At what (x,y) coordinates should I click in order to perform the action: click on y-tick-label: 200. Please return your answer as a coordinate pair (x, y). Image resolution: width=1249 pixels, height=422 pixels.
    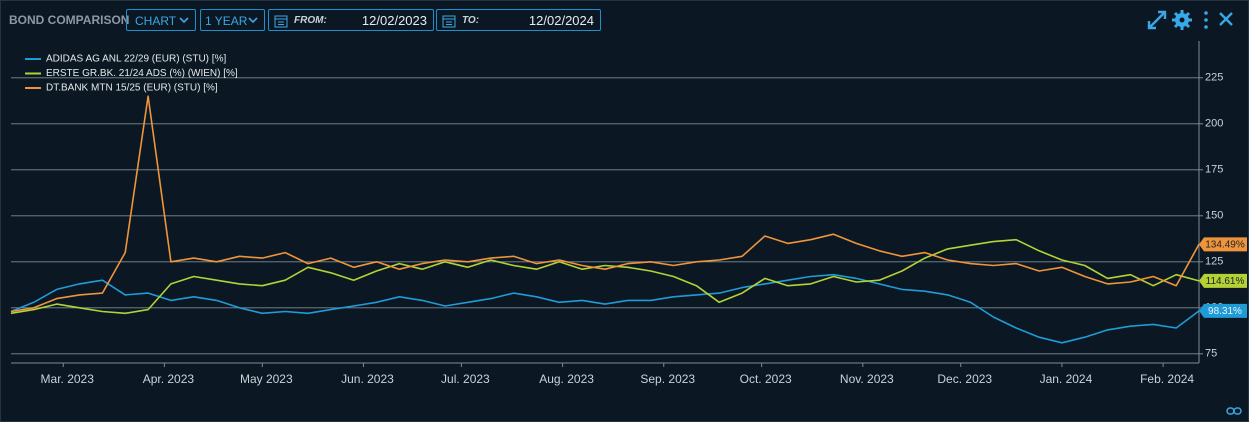
    Looking at the image, I should click on (1214, 124).